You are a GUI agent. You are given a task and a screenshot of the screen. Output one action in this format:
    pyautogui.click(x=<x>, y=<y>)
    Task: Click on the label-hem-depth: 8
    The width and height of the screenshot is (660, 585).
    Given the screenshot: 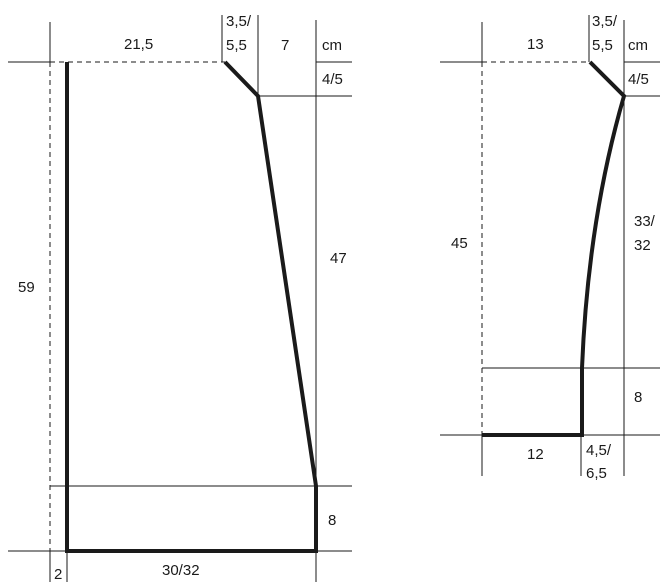 What is the action you would take?
    pyautogui.click(x=332, y=520)
    